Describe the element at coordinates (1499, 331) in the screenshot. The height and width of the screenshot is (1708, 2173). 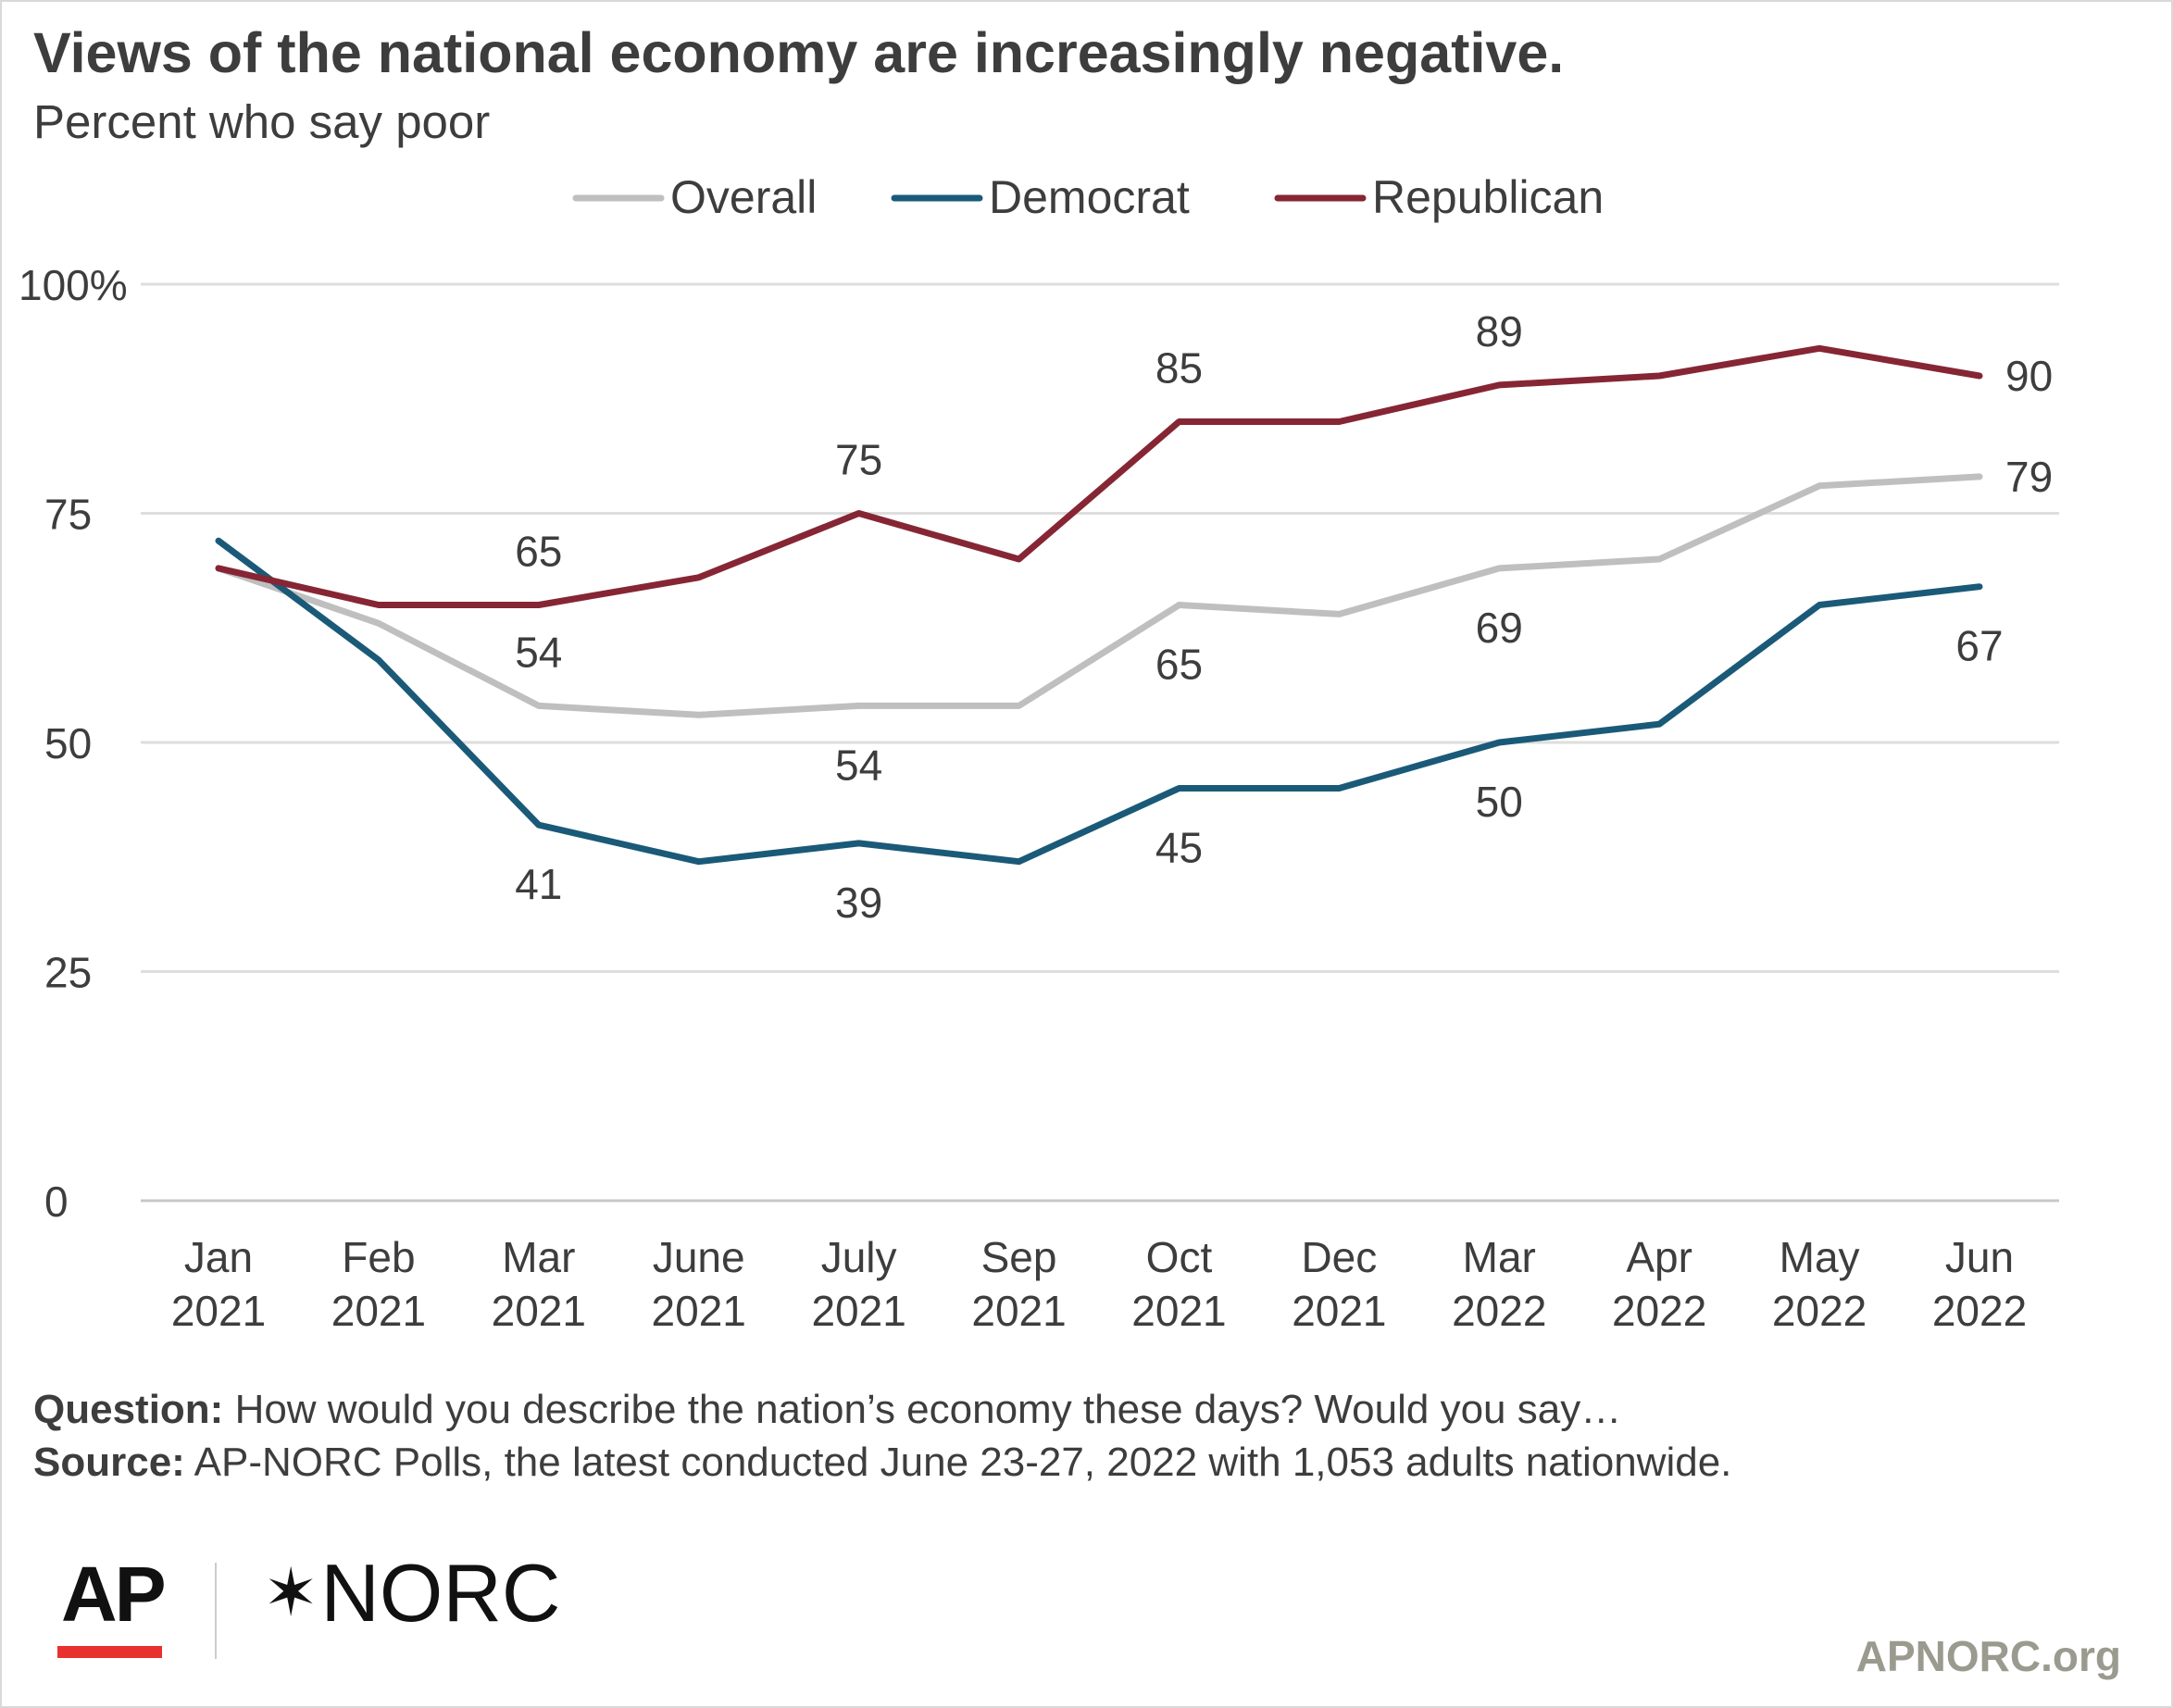
I see `data-label: 89` at that location.